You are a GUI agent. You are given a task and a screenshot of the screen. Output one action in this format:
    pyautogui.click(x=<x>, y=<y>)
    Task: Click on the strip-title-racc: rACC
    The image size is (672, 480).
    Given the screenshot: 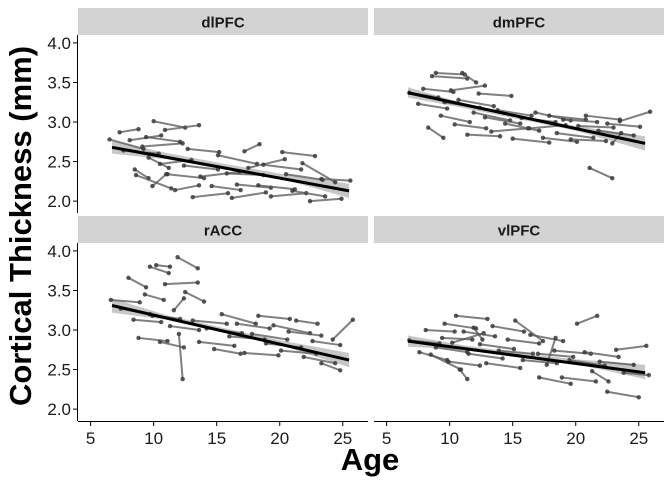 What is the action you would take?
    pyautogui.click(x=223, y=231)
    